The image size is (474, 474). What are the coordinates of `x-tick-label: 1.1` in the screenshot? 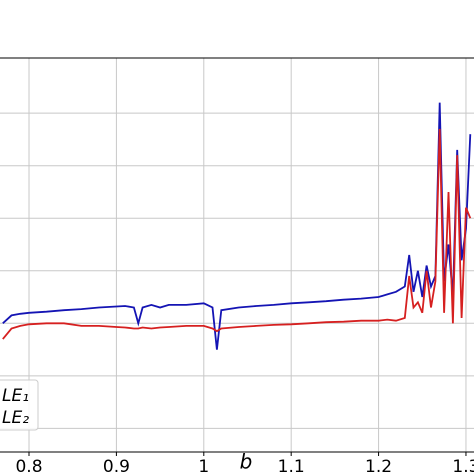 It's located at (291, 465).